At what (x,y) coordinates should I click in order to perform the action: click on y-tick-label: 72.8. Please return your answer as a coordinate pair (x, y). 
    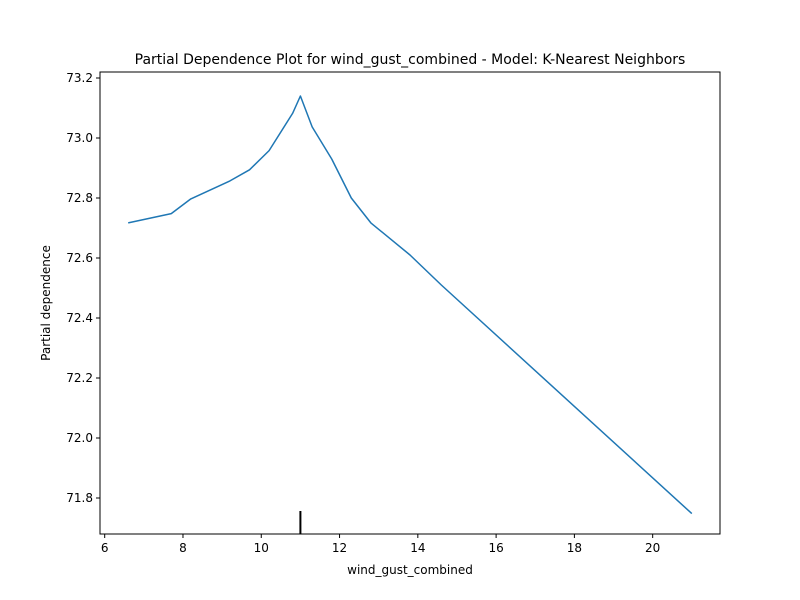
    Looking at the image, I should click on (79, 198).